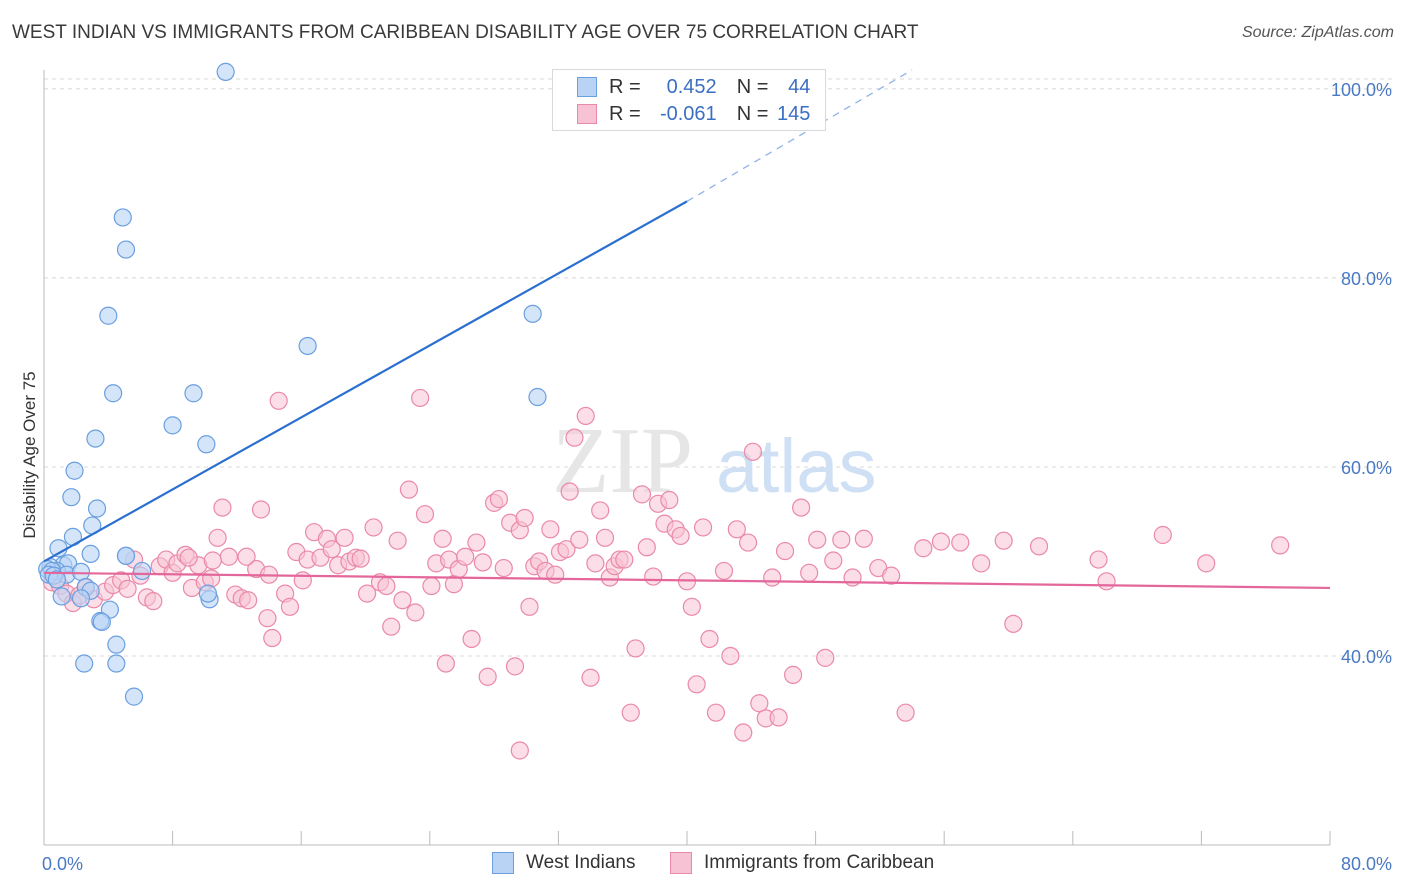 The width and height of the screenshot is (1406, 892). What do you see at coordinates (687, 580) in the screenshot?
I see `trend-line-immigrants-from-caribbean` at bounding box center [687, 580].